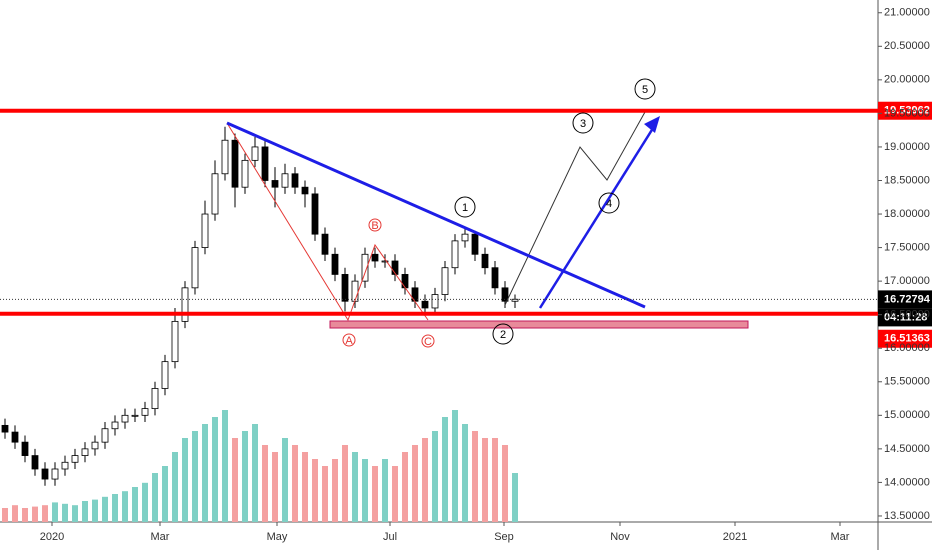  Describe the element at coordinates (652, 124) in the screenshot. I see `arrow-head` at that location.